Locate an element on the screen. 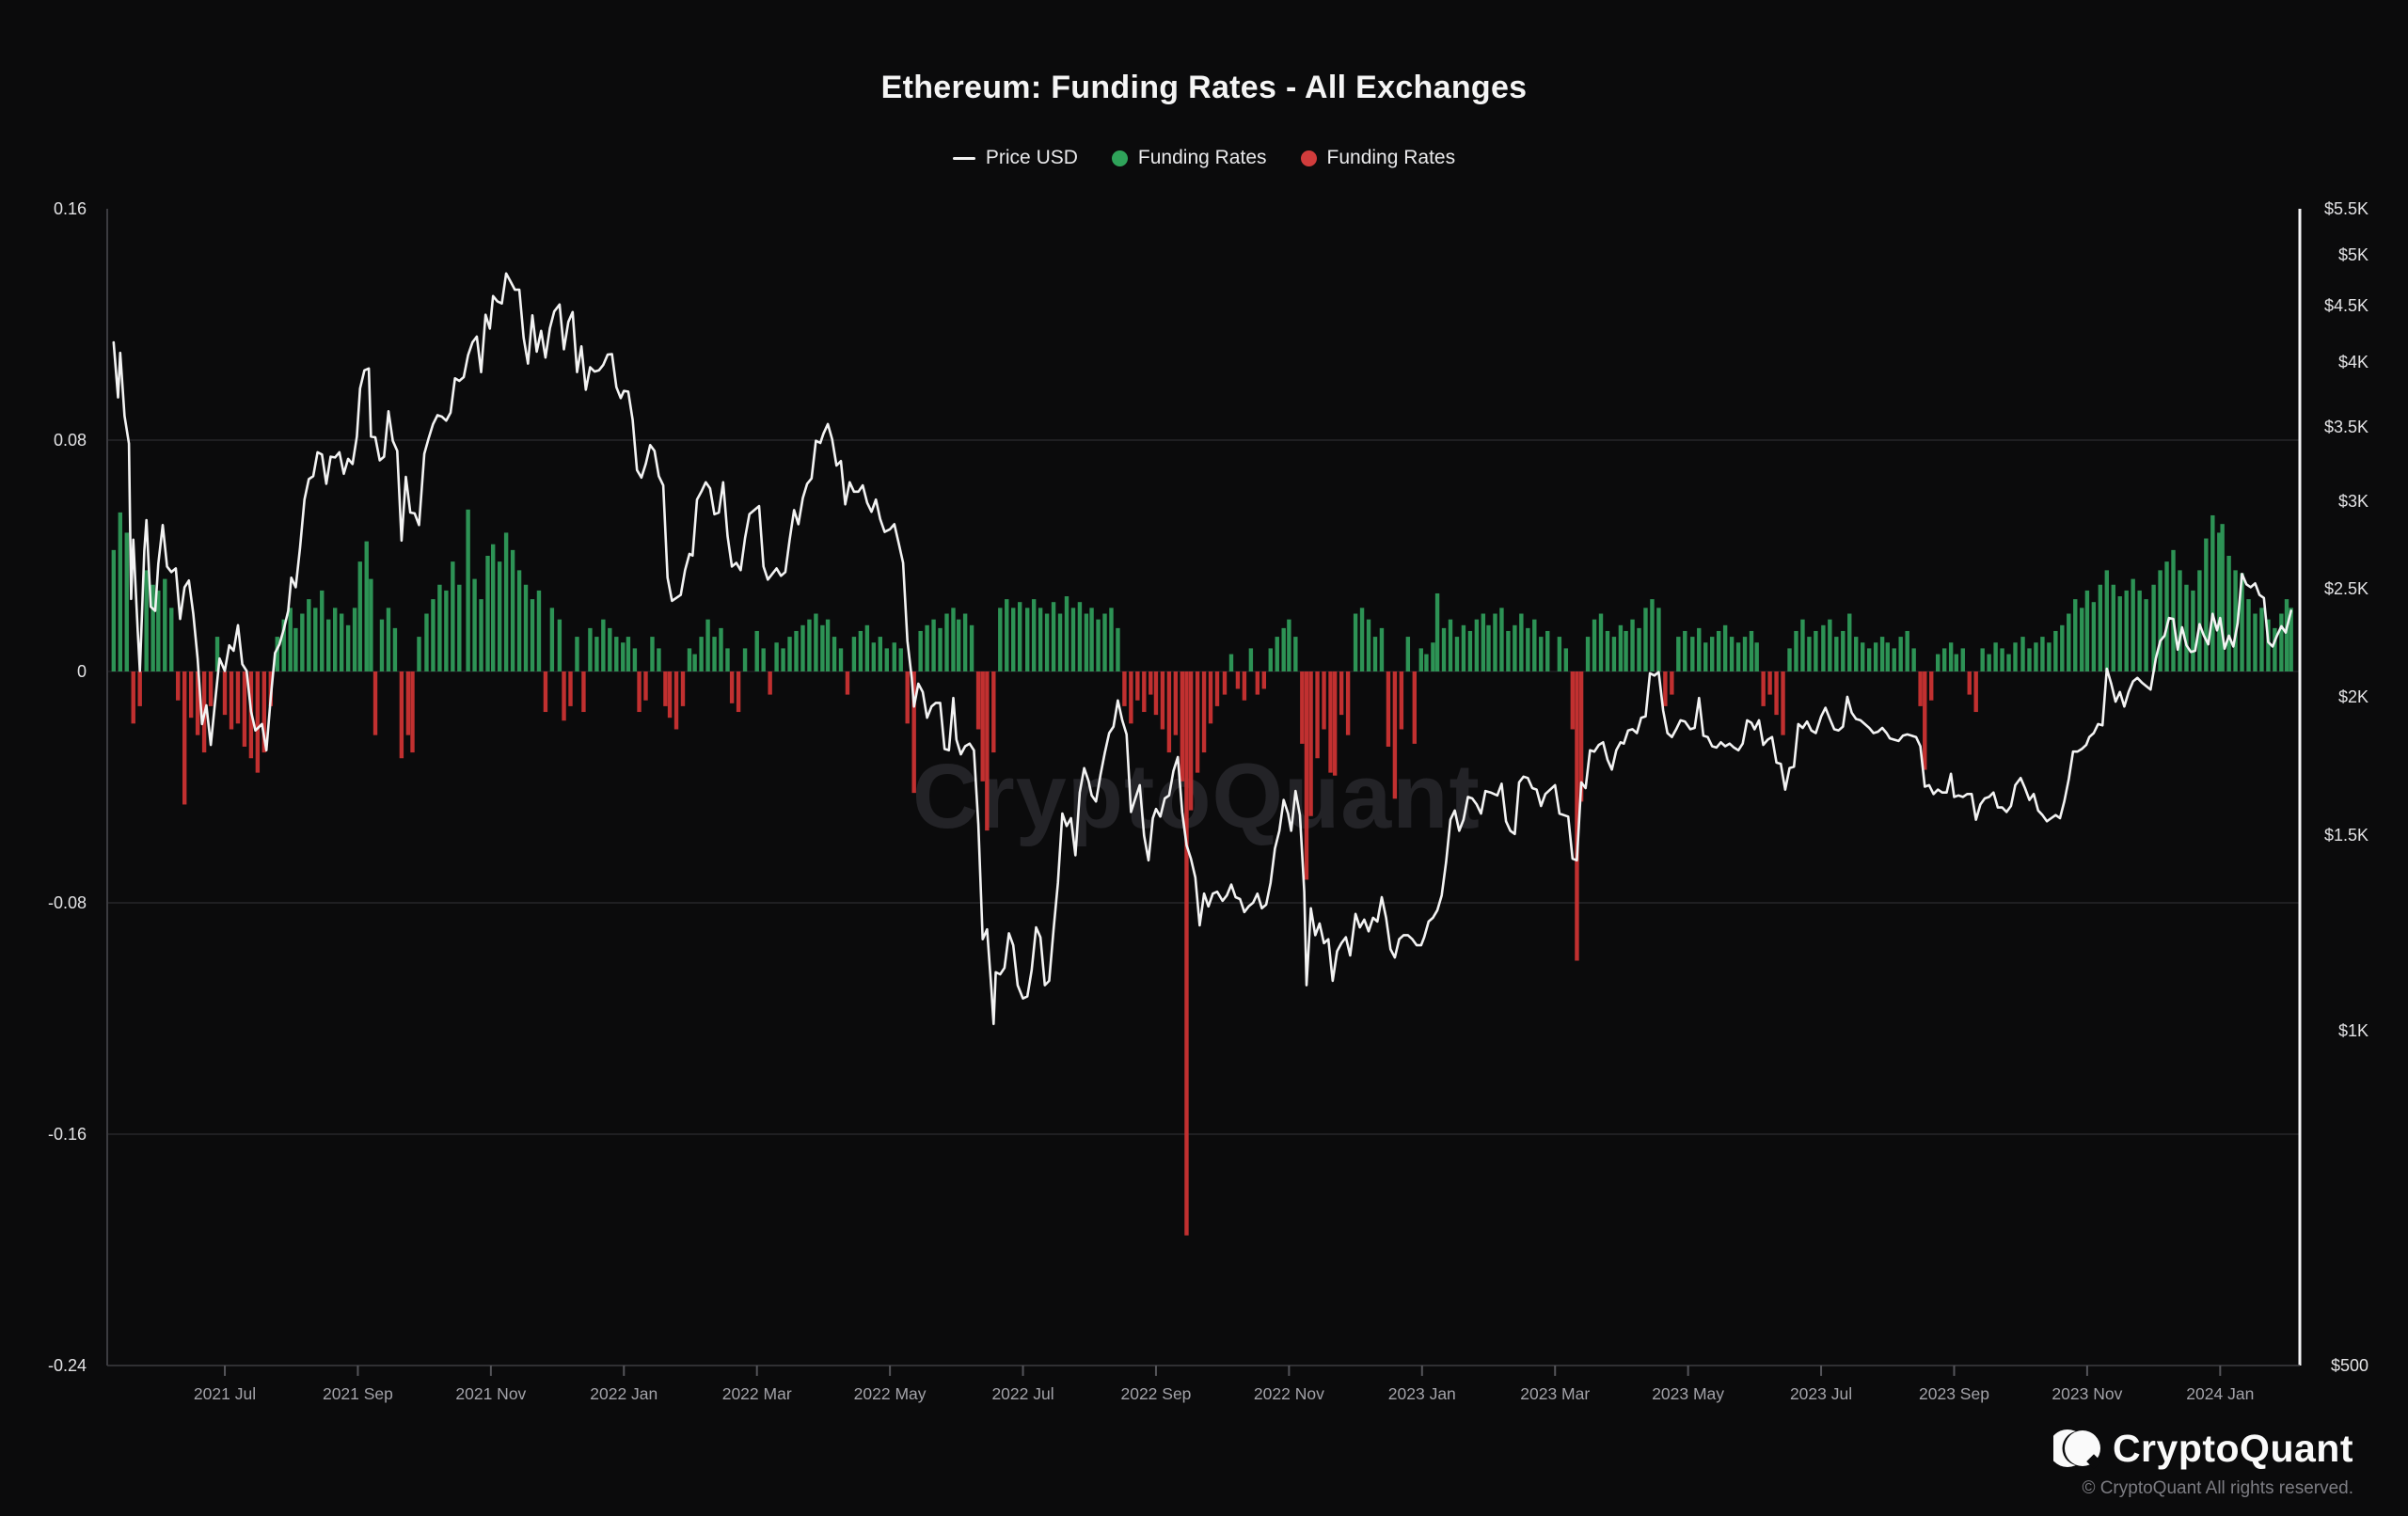 The width and height of the screenshot is (2408, 1516). x-axis-label: 2023 May is located at coordinates (1689, 1393).